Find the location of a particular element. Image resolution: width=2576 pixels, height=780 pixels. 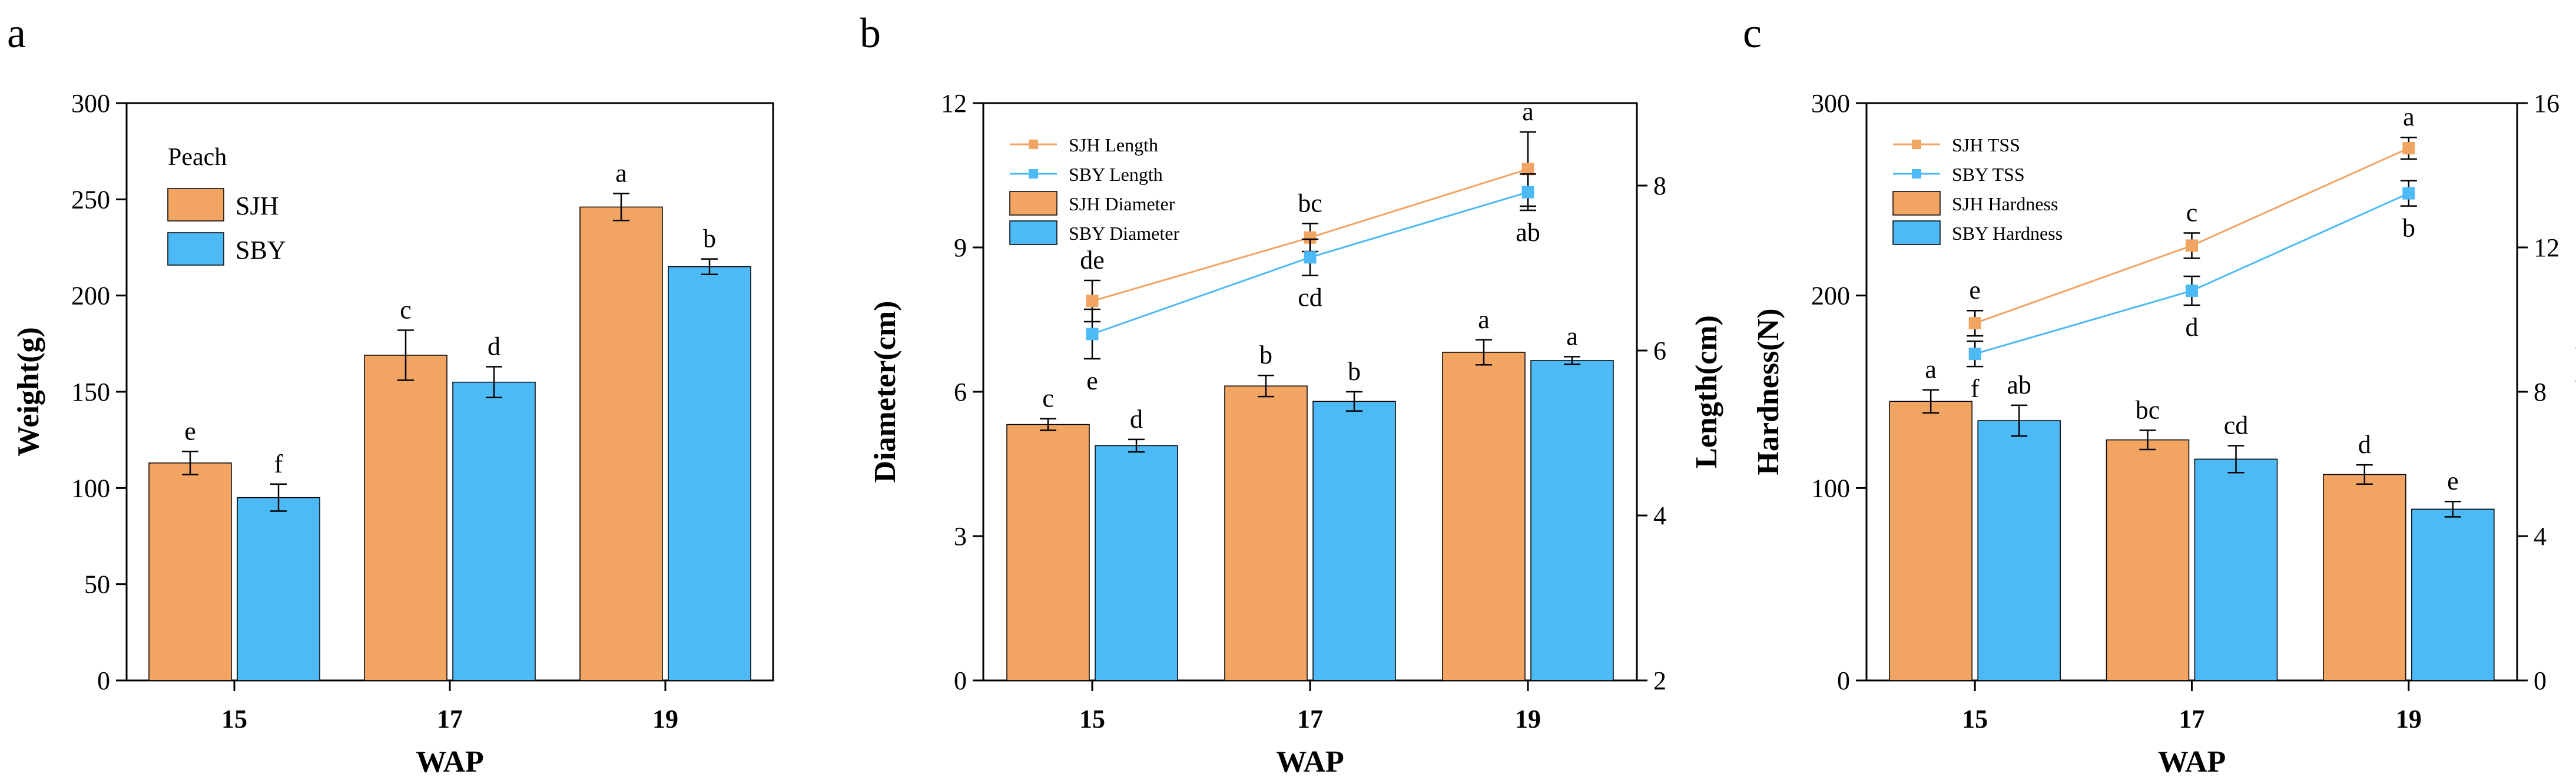

legend-title: Peach is located at coordinates (197, 157).